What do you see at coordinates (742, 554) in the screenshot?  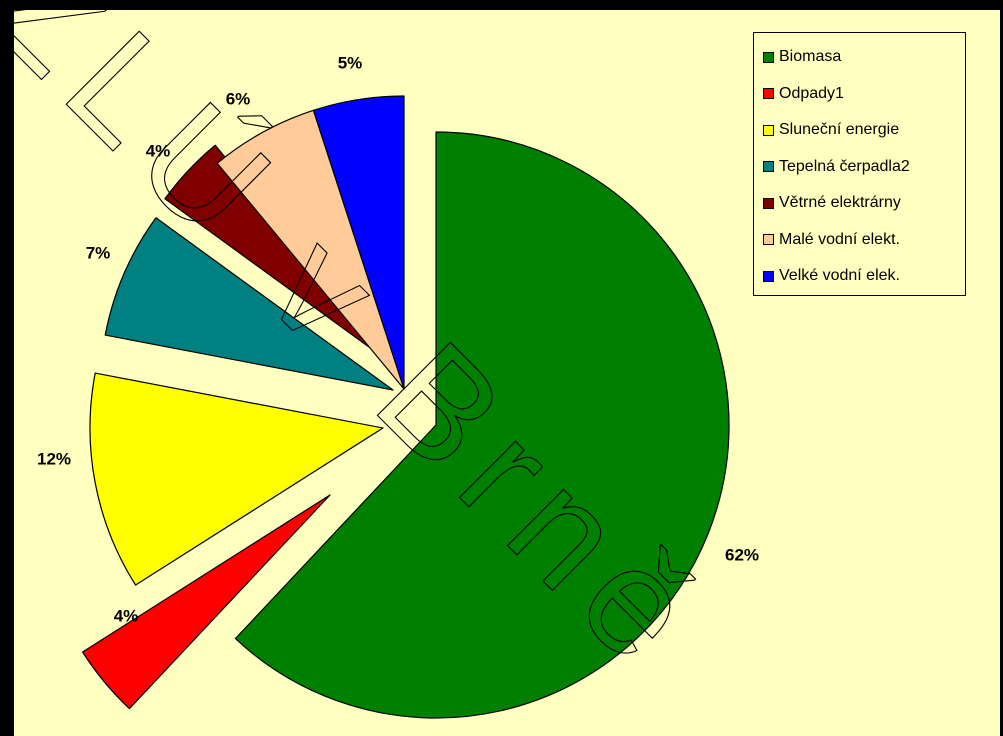 I see `slice-label-1: 62%` at bounding box center [742, 554].